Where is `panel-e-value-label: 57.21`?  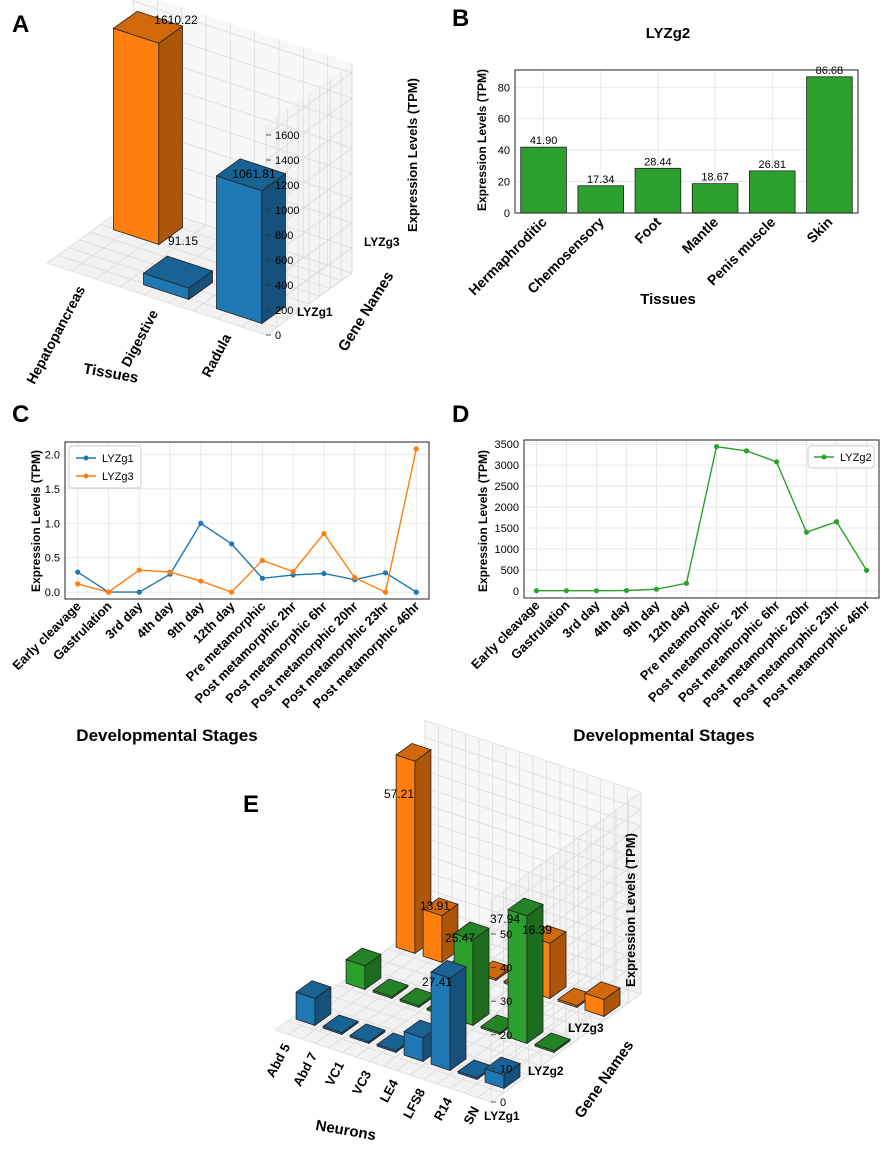
panel-e-value-label: 57.21 is located at coordinates (399, 794).